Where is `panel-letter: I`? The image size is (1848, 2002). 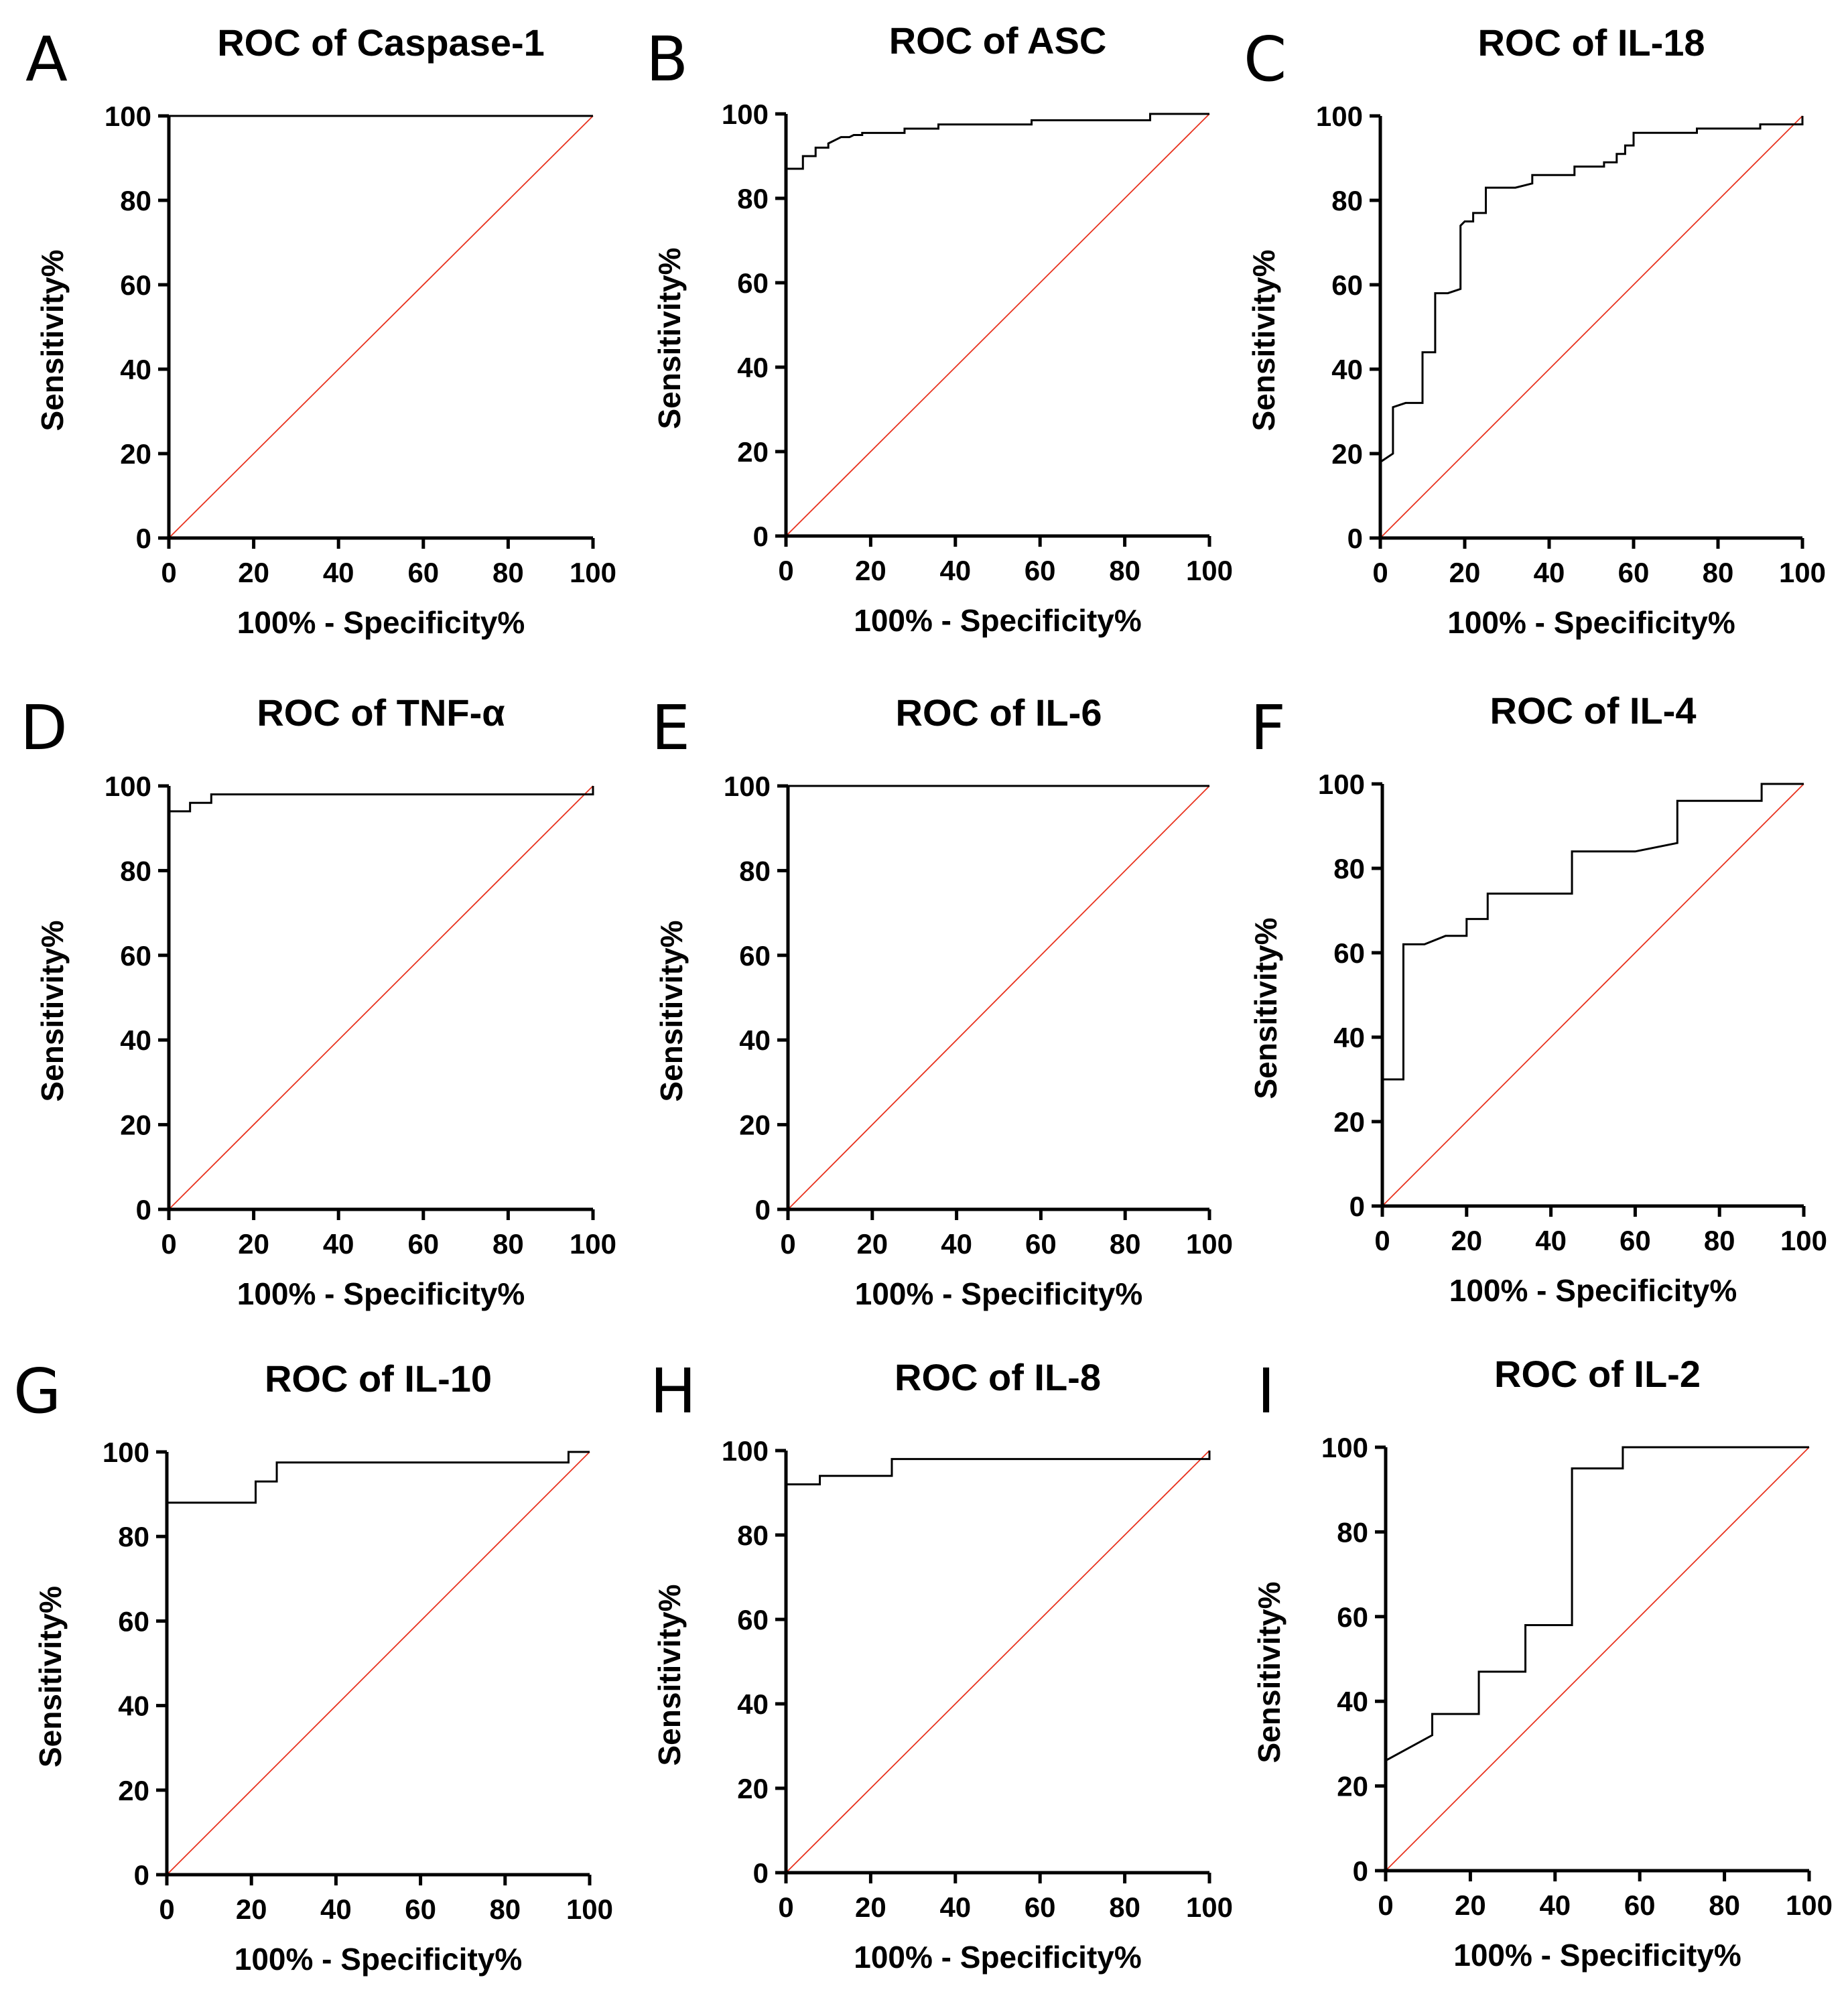 panel-letter: I is located at coordinates (1266, 1391).